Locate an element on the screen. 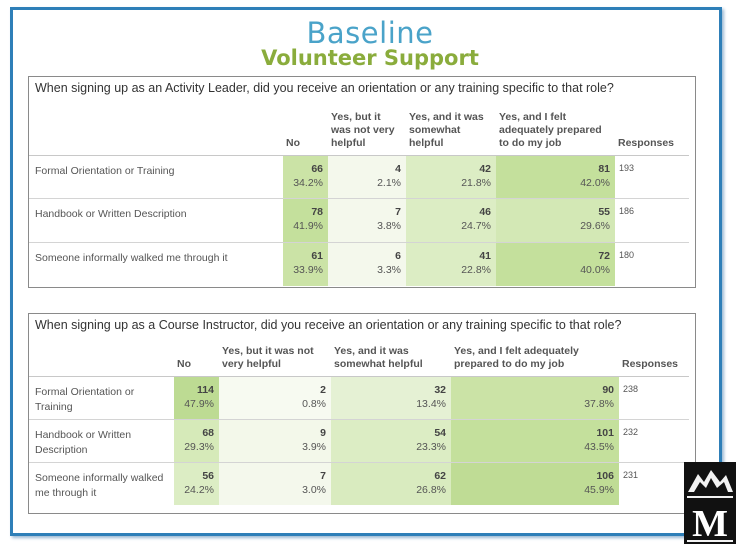  data-cell: 9 3.9% is located at coordinates (275, 440).